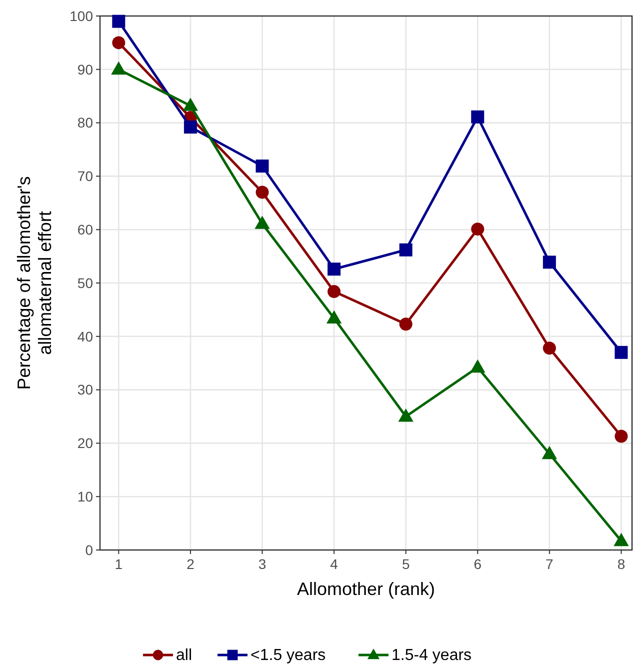  Describe the element at coordinates (288, 655) in the screenshot. I see `legend-label: <1.5 years` at that location.